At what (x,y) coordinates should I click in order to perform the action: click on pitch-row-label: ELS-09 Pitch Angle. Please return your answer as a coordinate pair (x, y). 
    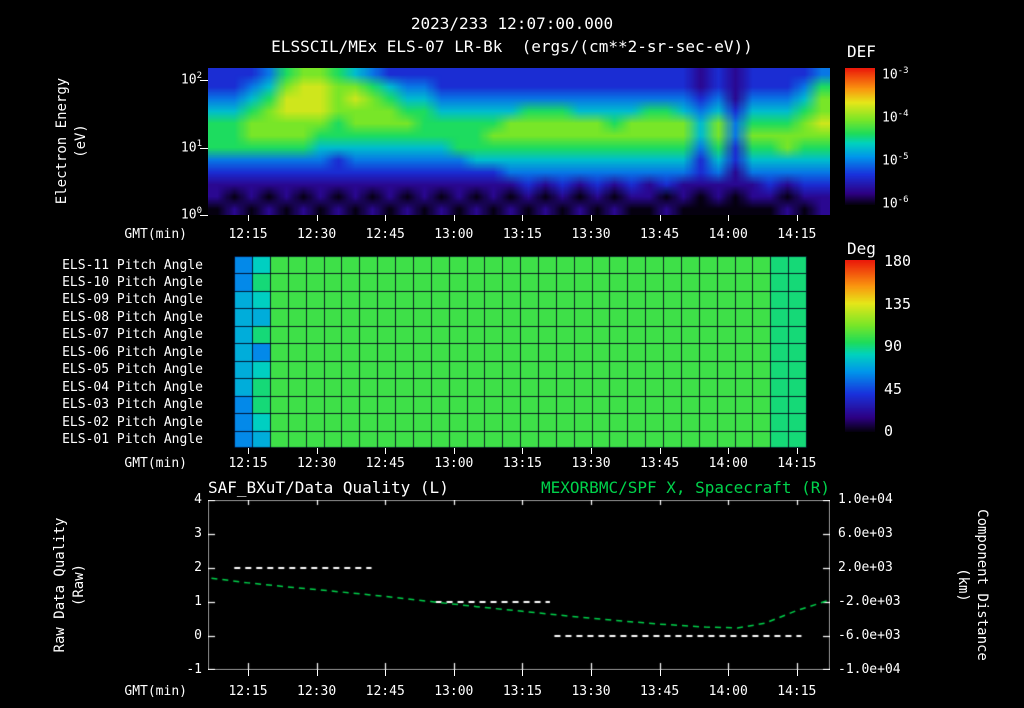
    Looking at the image, I should click on (132, 300).